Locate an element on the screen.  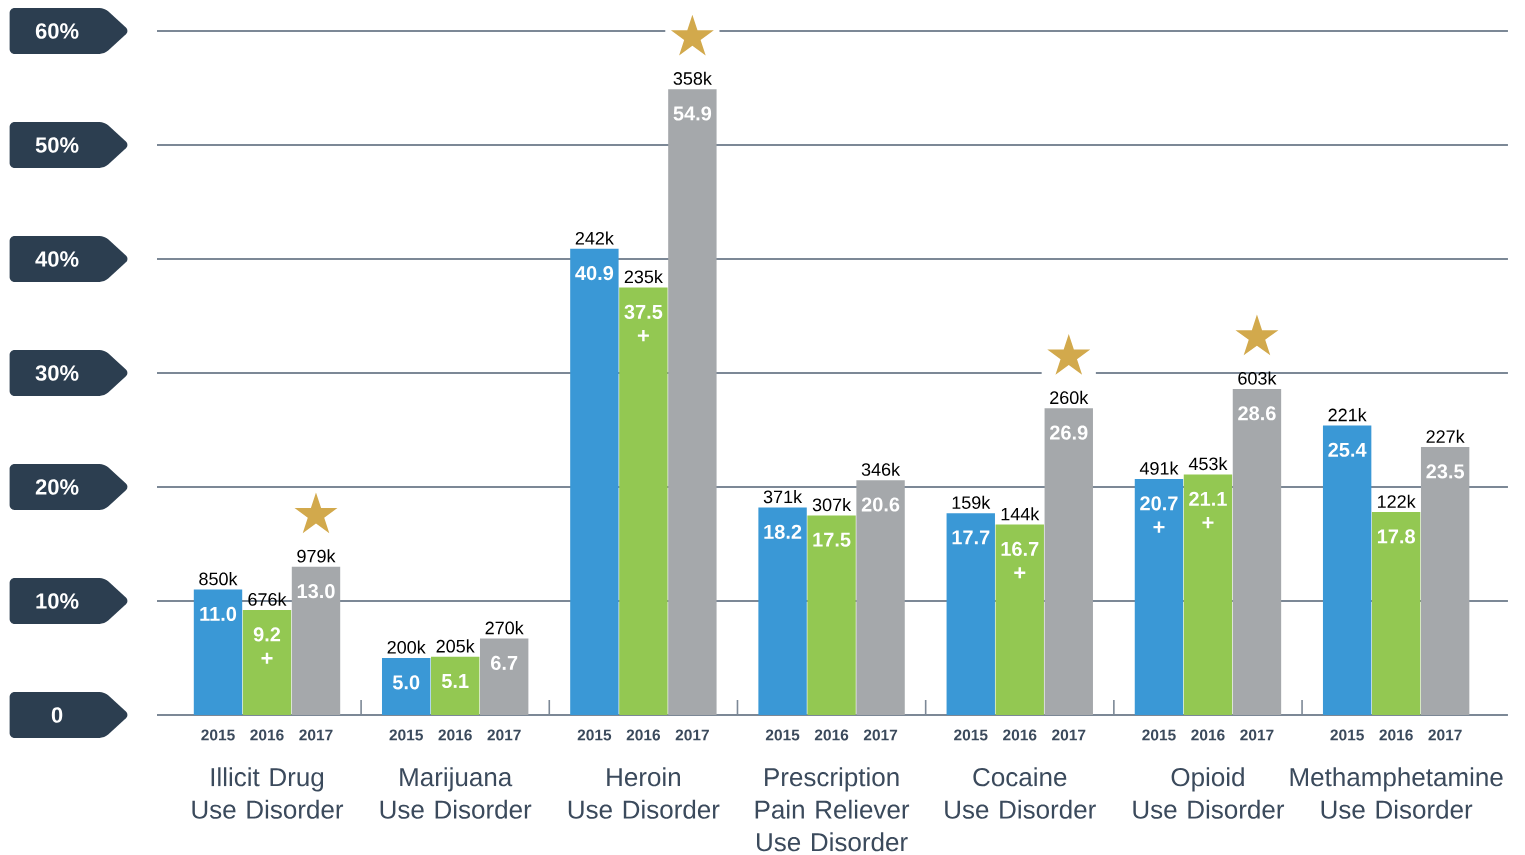
x-tick-label: Methamphetamine Use Disorder is located at coordinates (1396, 793).